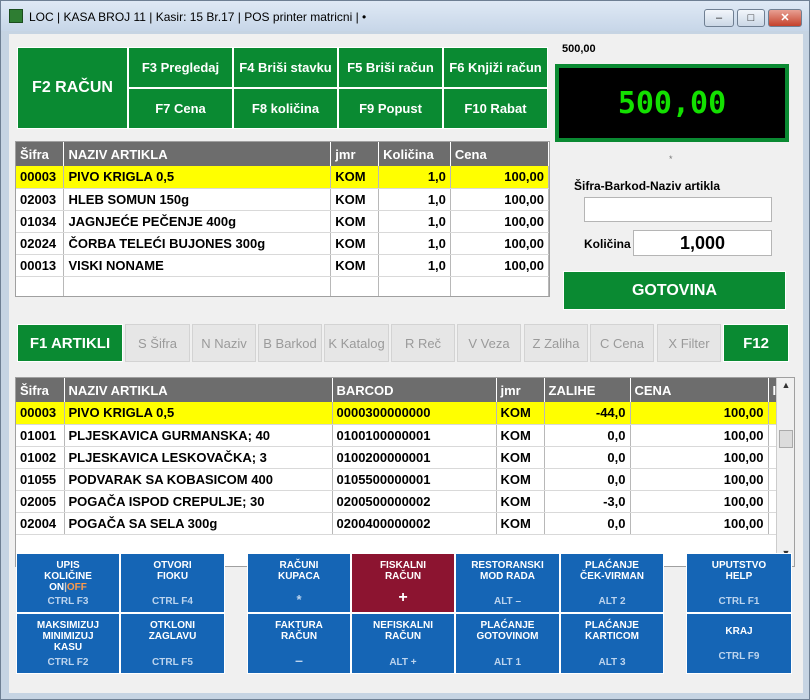 The image size is (810, 700). I want to click on cell-sifra: 02005, so click(40, 501).